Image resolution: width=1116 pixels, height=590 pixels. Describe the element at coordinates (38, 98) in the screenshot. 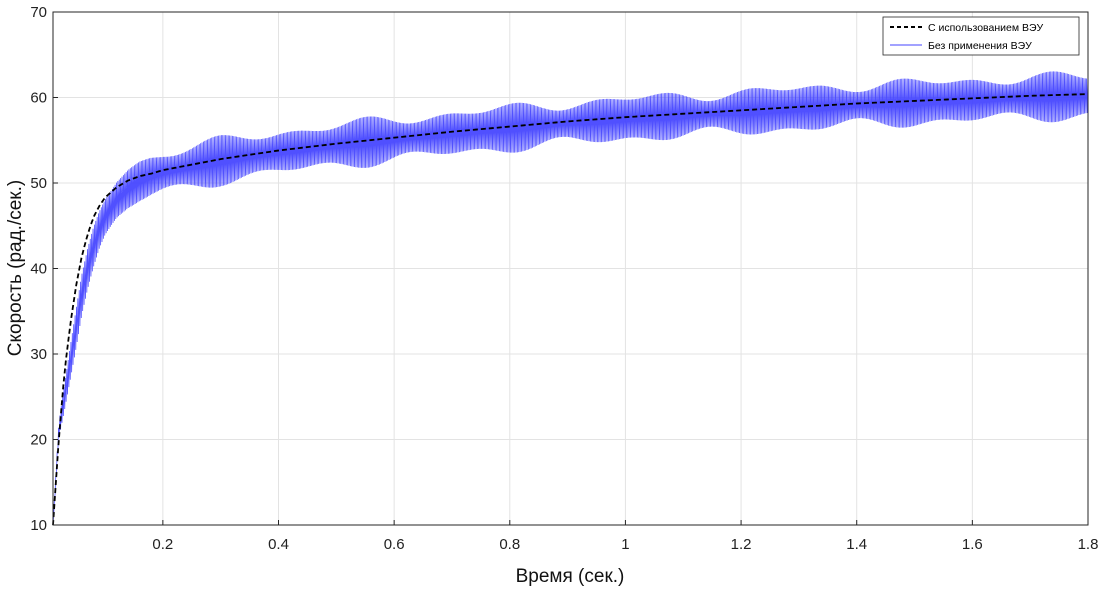

I see `y-tick-label: 60` at that location.